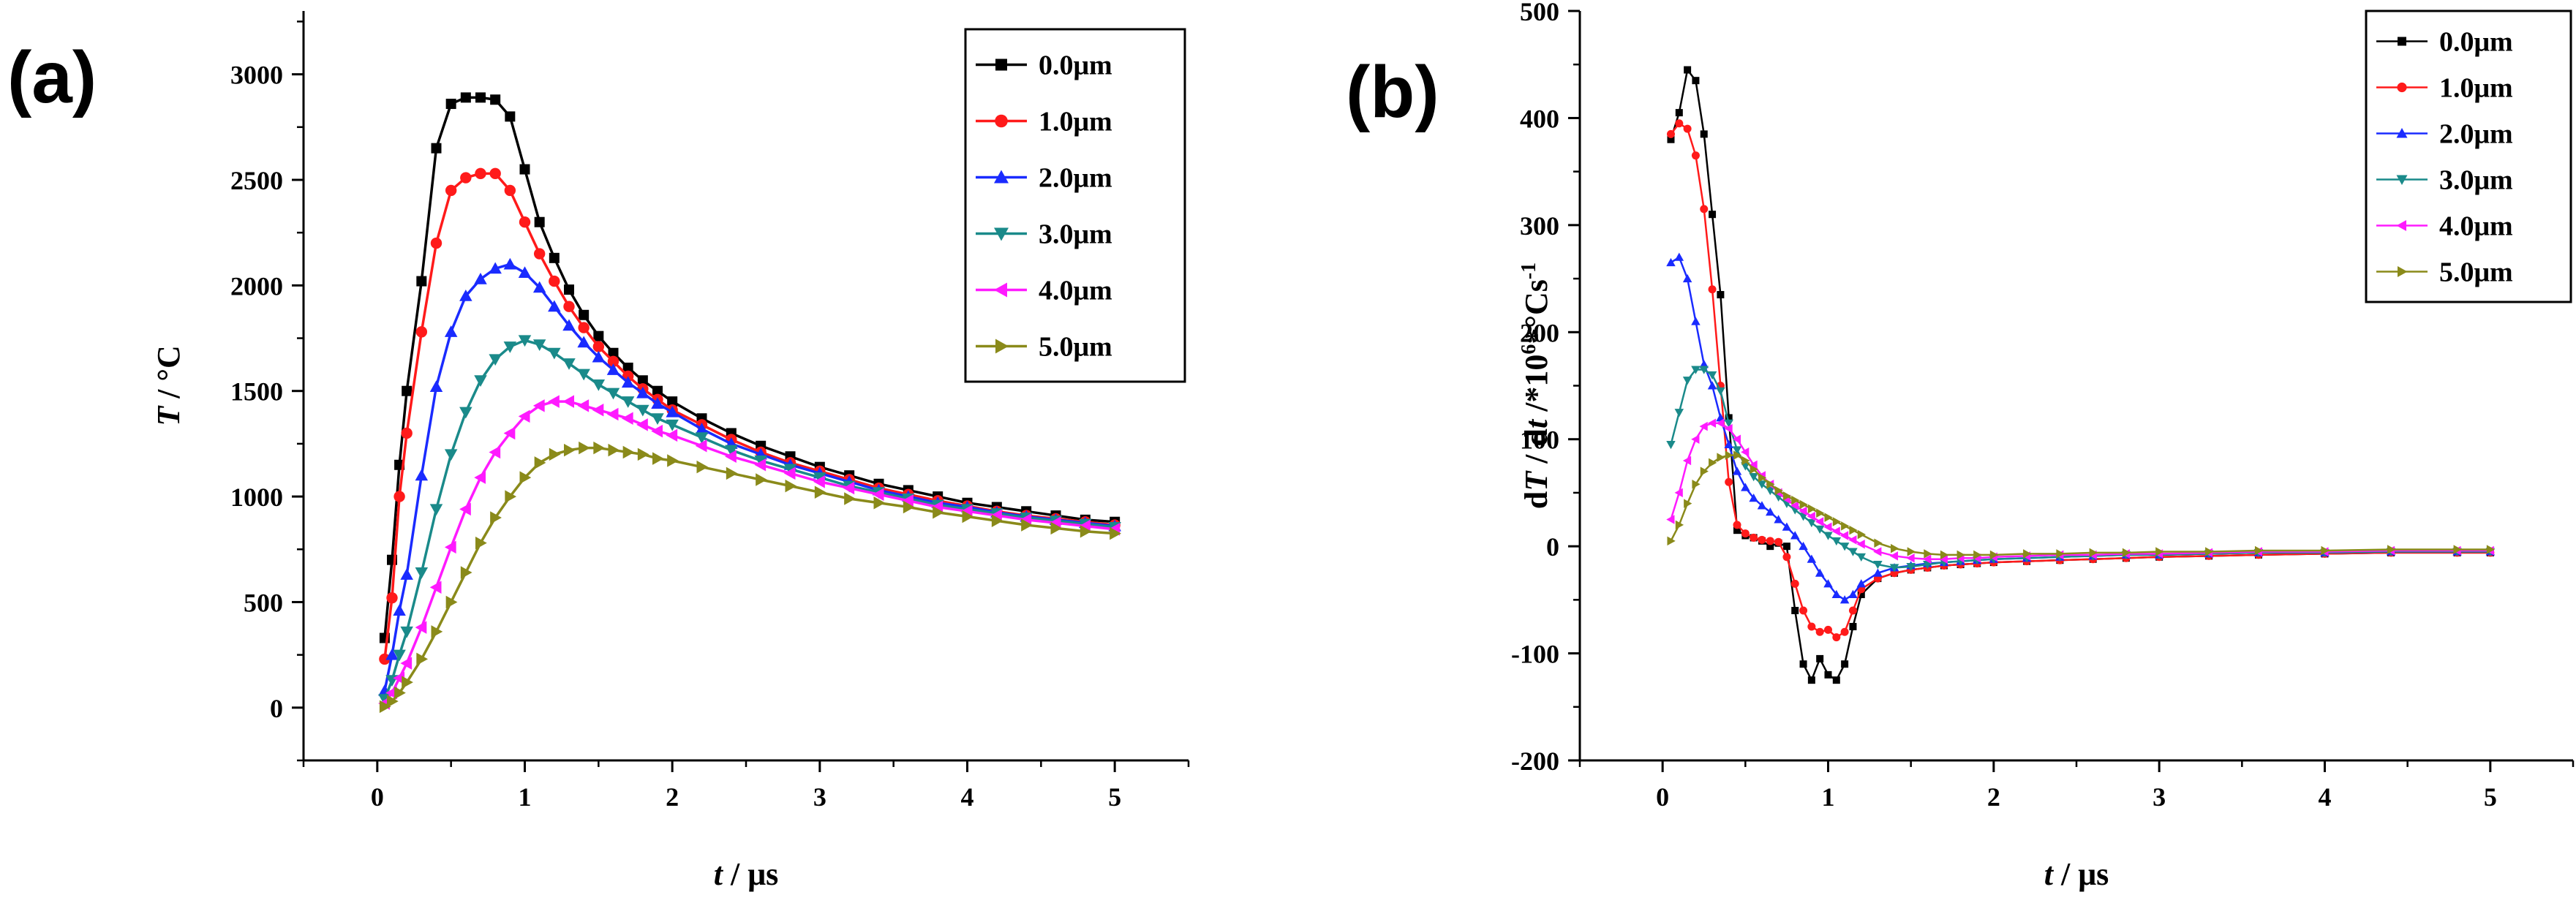 The height and width of the screenshot is (903, 2576). Describe the element at coordinates (256, 286) in the screenshot. I see `y-tick-label: 2000` at that location.